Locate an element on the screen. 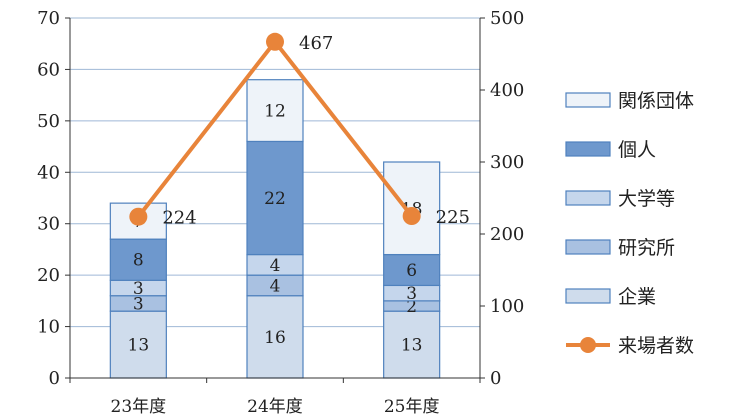 This screenshot has height=419, width=734. data-label: 2 is located at coordinates (411, 307).